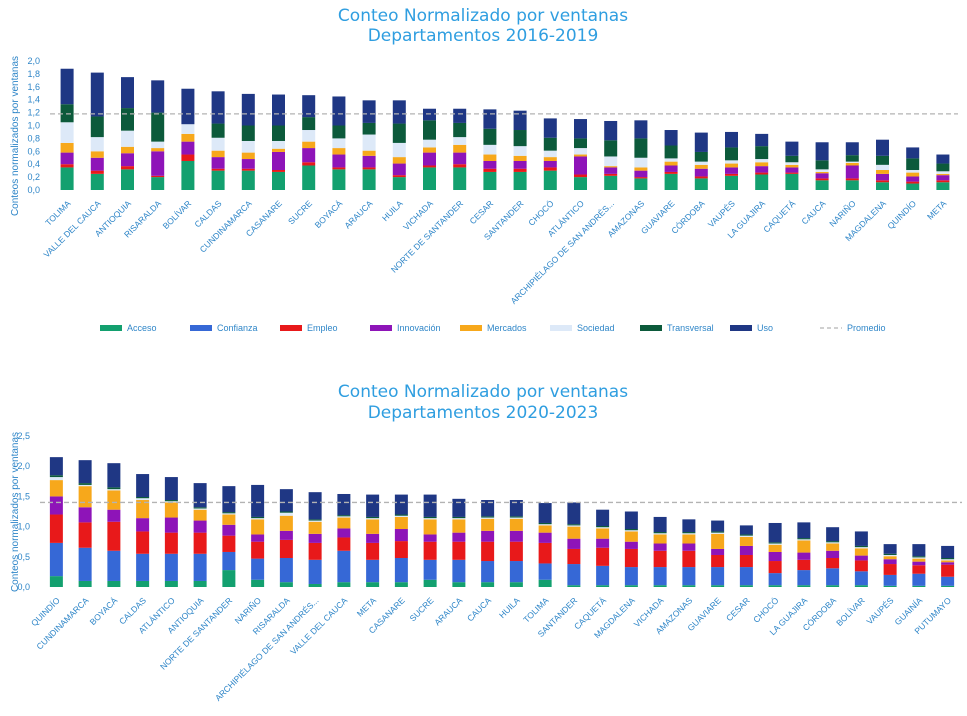 This screenshot has width=967, height=716. Describe the element at coordinates (114, 500) in the screenshot. I see `bar-mercados-boyaca` at that location.